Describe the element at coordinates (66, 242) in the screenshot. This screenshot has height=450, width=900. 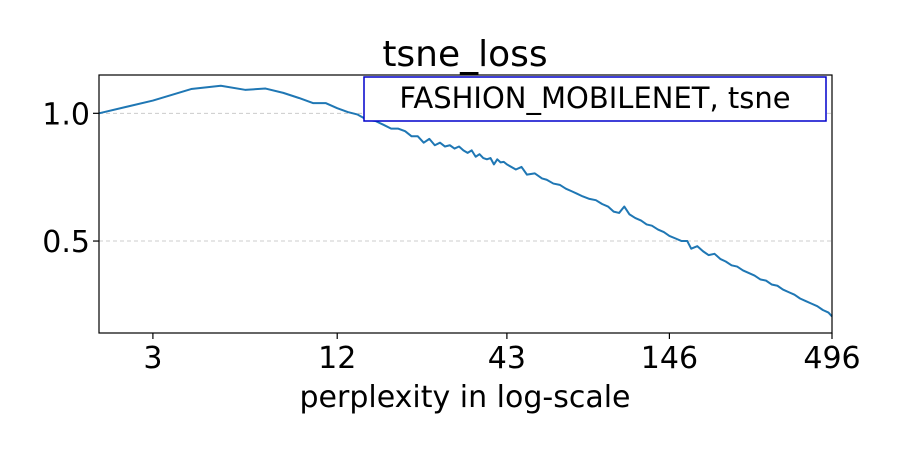
I see `y-tick-label: 0.5` at that location.